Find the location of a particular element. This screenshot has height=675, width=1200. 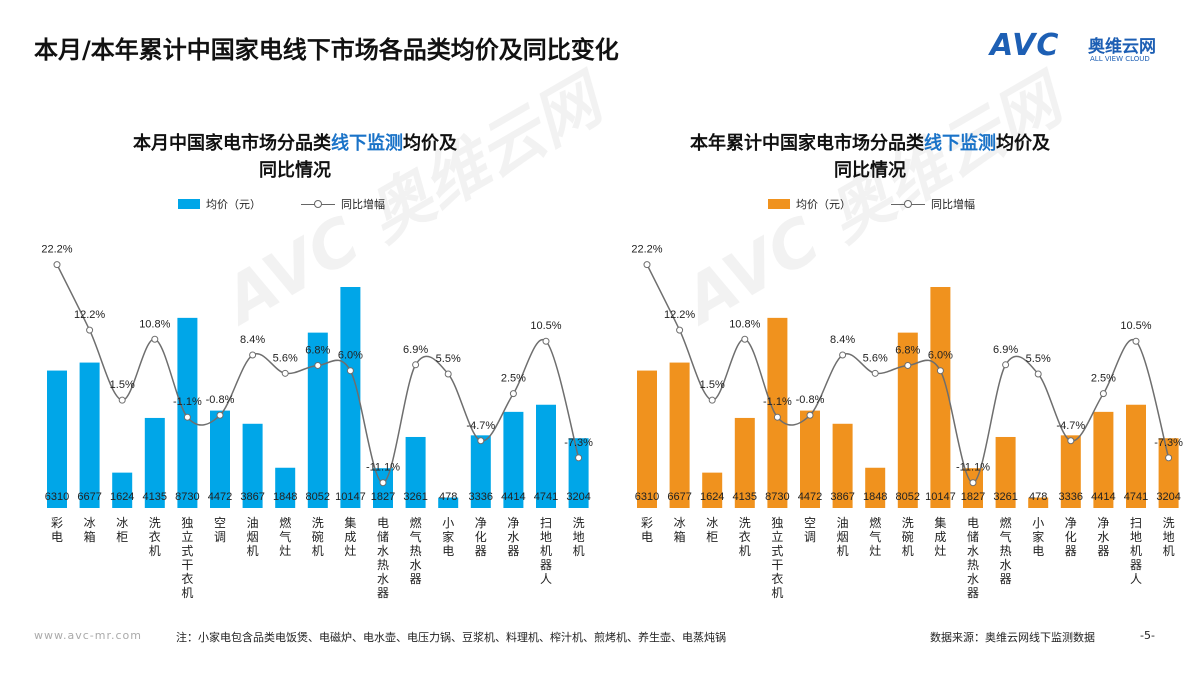

category-label: 灶 is located at coordinates (350, 551).